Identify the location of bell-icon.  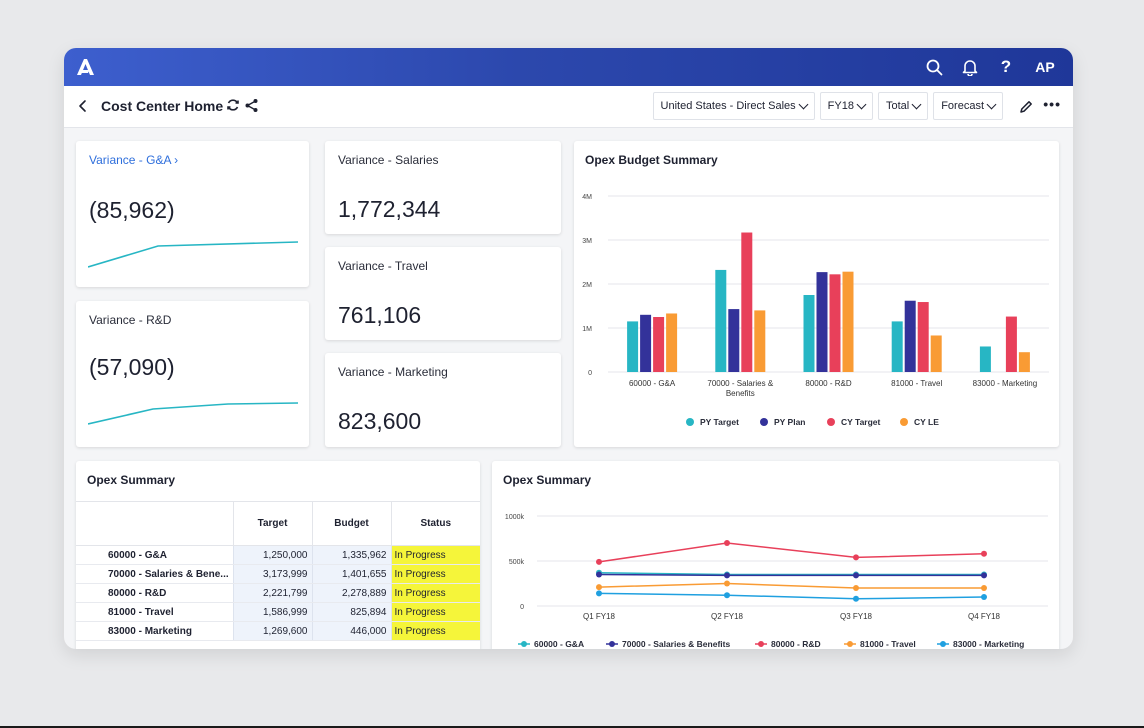
(970, 67).